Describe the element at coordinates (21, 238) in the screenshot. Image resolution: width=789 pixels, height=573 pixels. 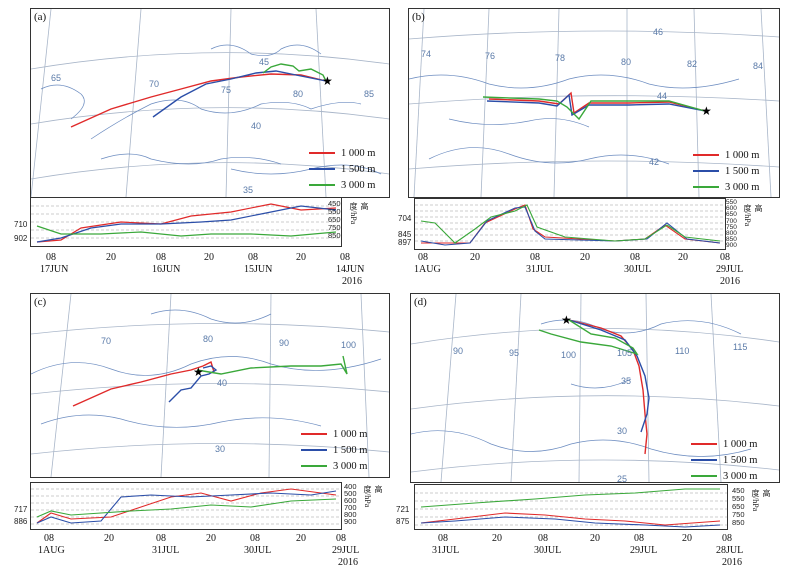
I see `start-pressure: 902` at that location.